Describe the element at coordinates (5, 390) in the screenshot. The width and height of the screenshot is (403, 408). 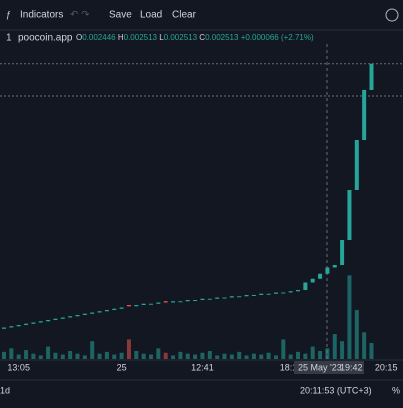
I see `status-interval: 1d` at that location.